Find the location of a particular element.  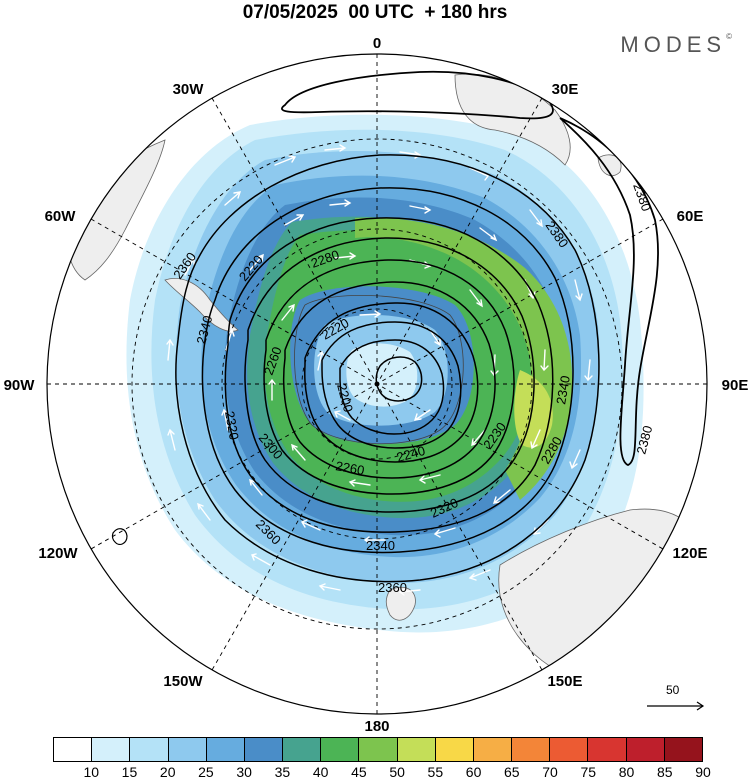

new-zealand-land is located at coordinates (400, 603).